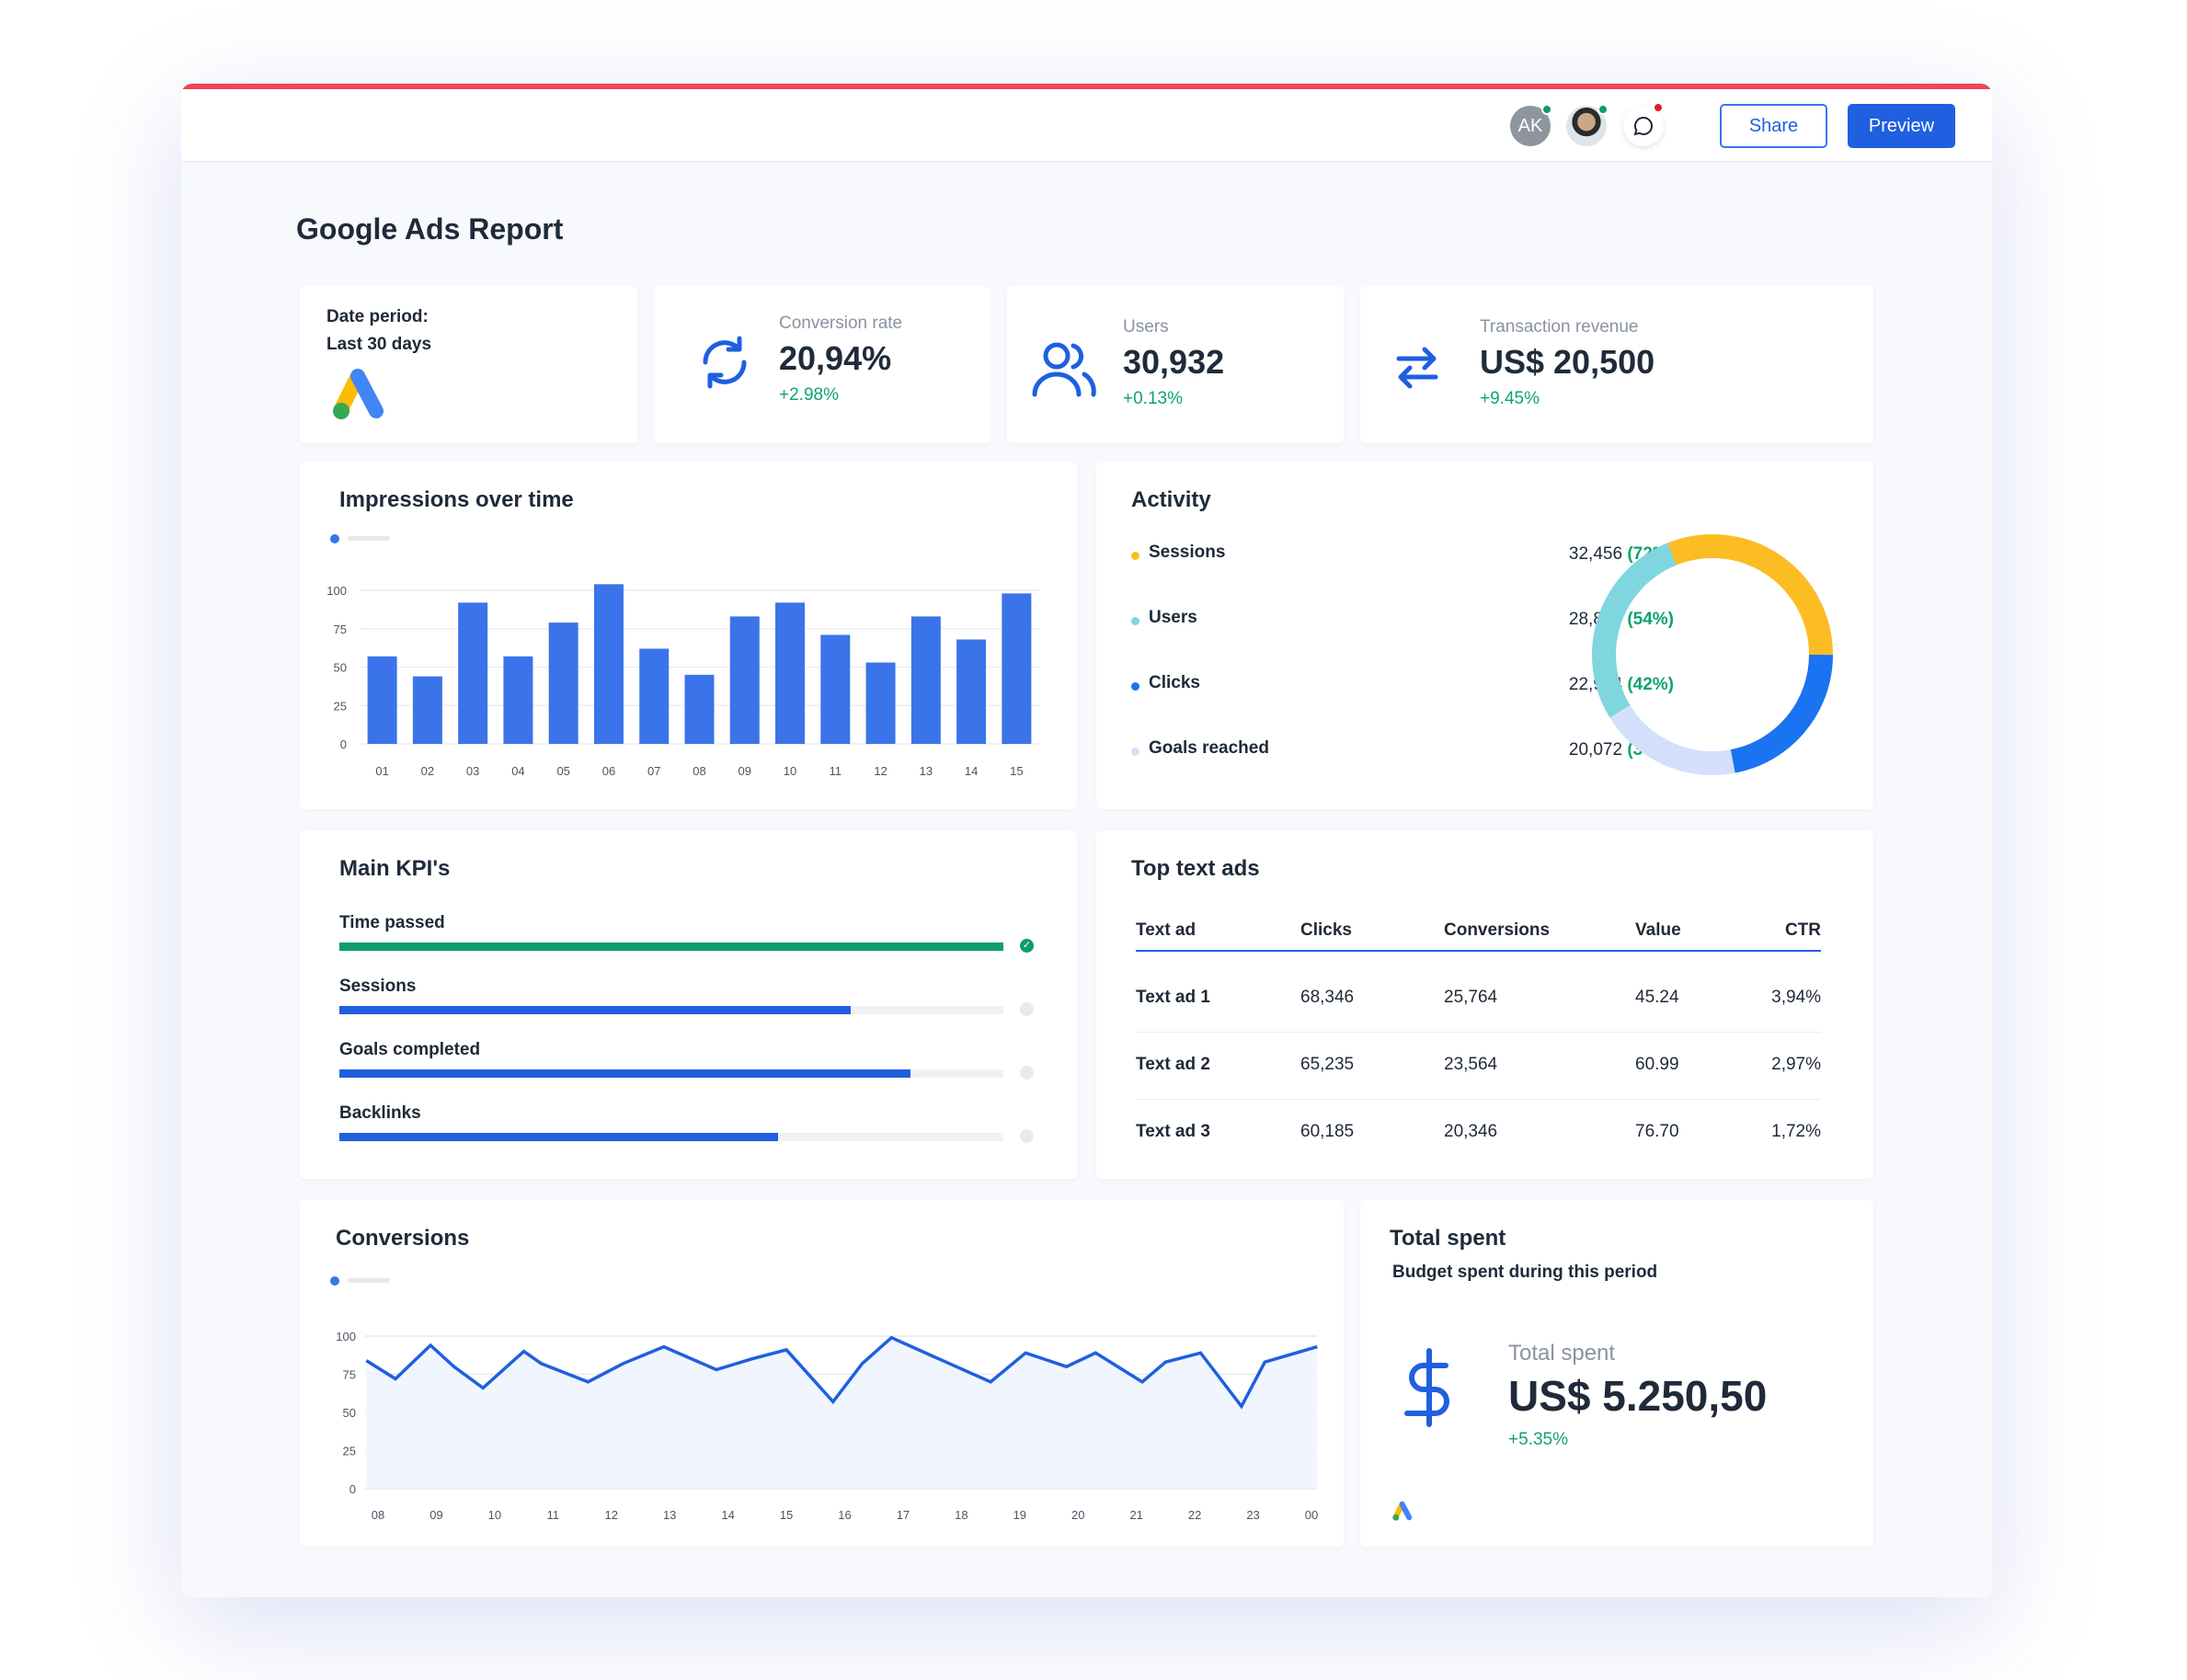  Describe the element at coordinates (1426, 1387) in the screenshot. I see `dollar-icon` at that location.